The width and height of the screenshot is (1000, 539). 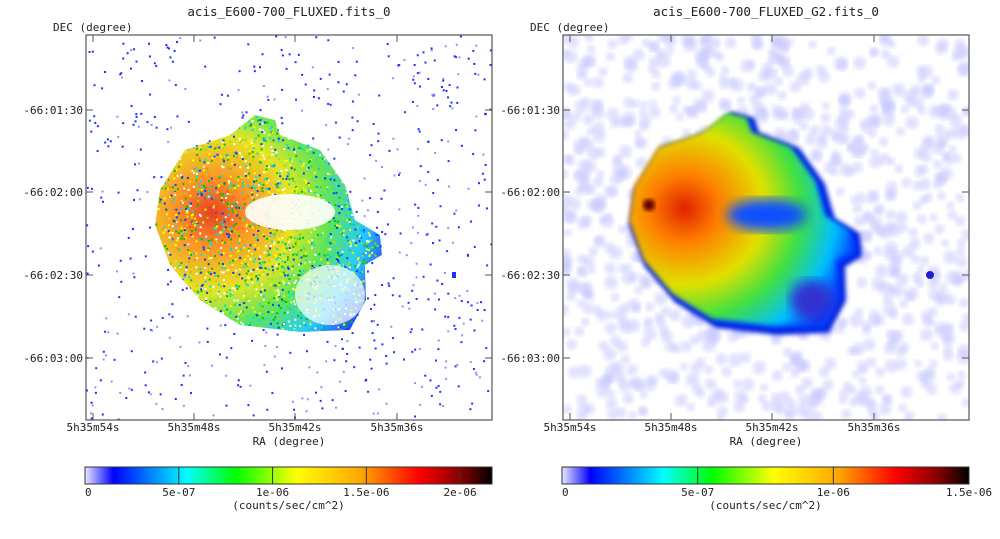 I want to click on image-title: acis_E600-700_FLUXED_G2.fits_0, so click(x=766, y=11).